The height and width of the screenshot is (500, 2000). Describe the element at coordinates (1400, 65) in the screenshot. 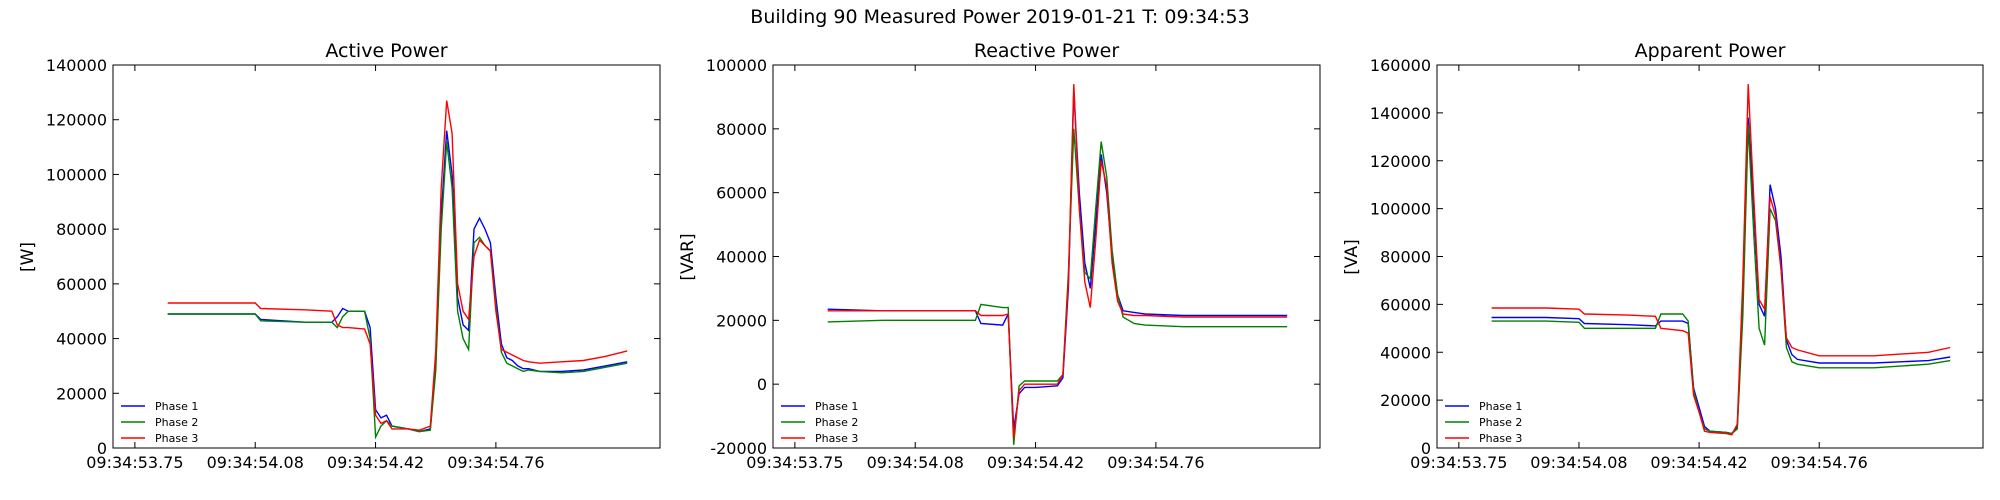

I see `y-tick-label: 160000` at that location.